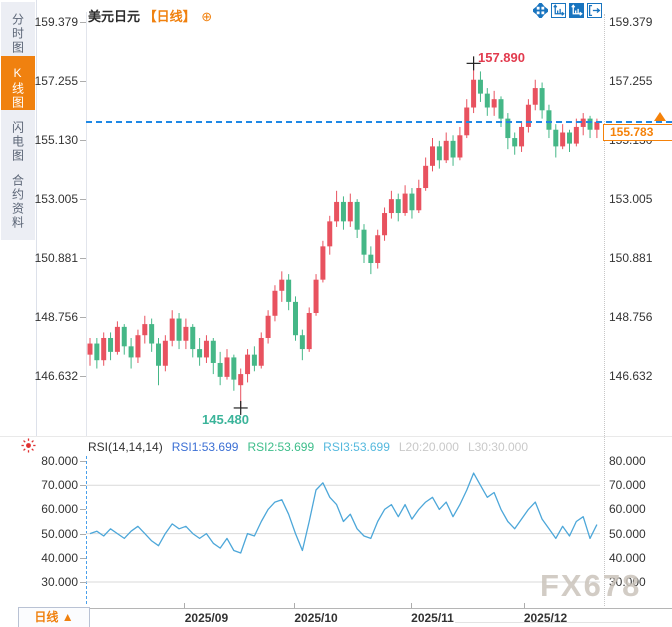 This screenshot has width=672, height=627. What do you see at coordinates (631, 199) in the screenshot?
I see `price-axis-label-right: 153.005` at bounding box center [631, 199].